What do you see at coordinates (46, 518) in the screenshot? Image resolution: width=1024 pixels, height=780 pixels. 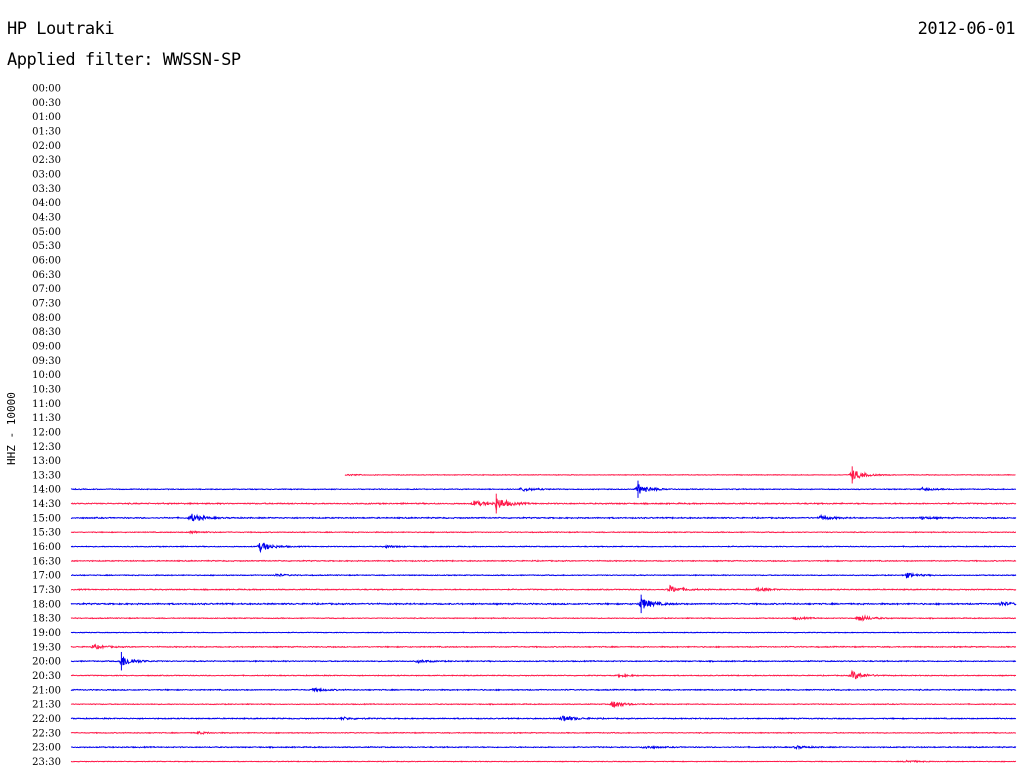 I see `row-time-label: 15:00` at bounding box center [46, 518].